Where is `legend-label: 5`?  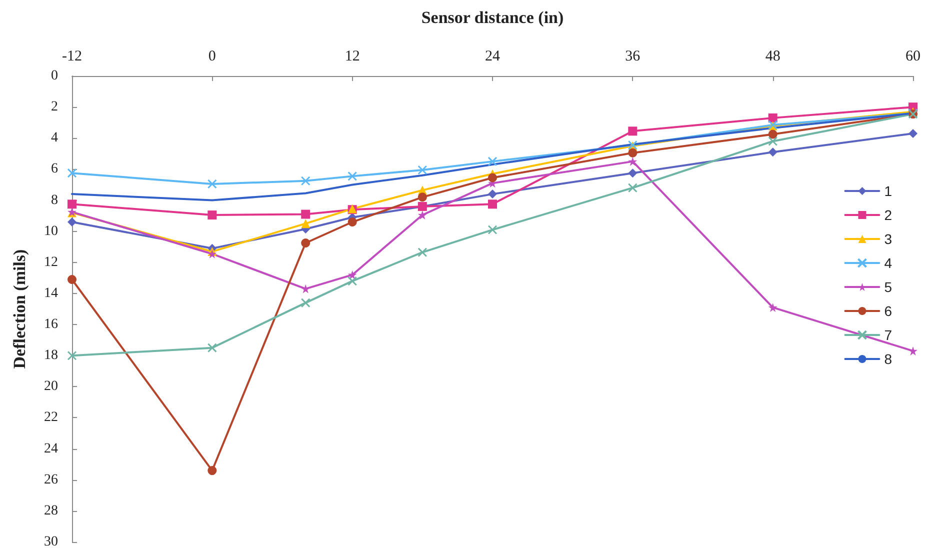 legend-label: 5 is located at coordinates (888, 287).